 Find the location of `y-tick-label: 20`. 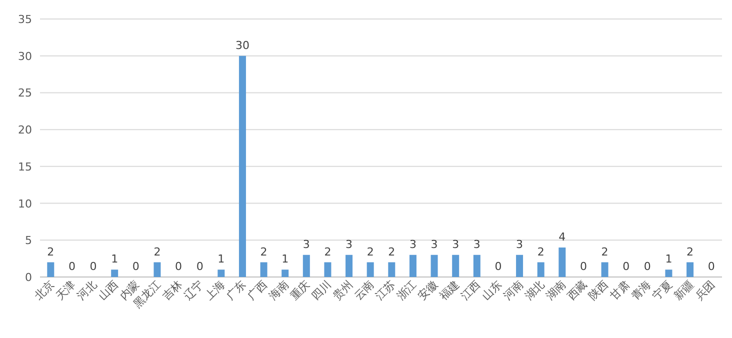

y-tick-label: 20 is located at coordinates (25, 130).